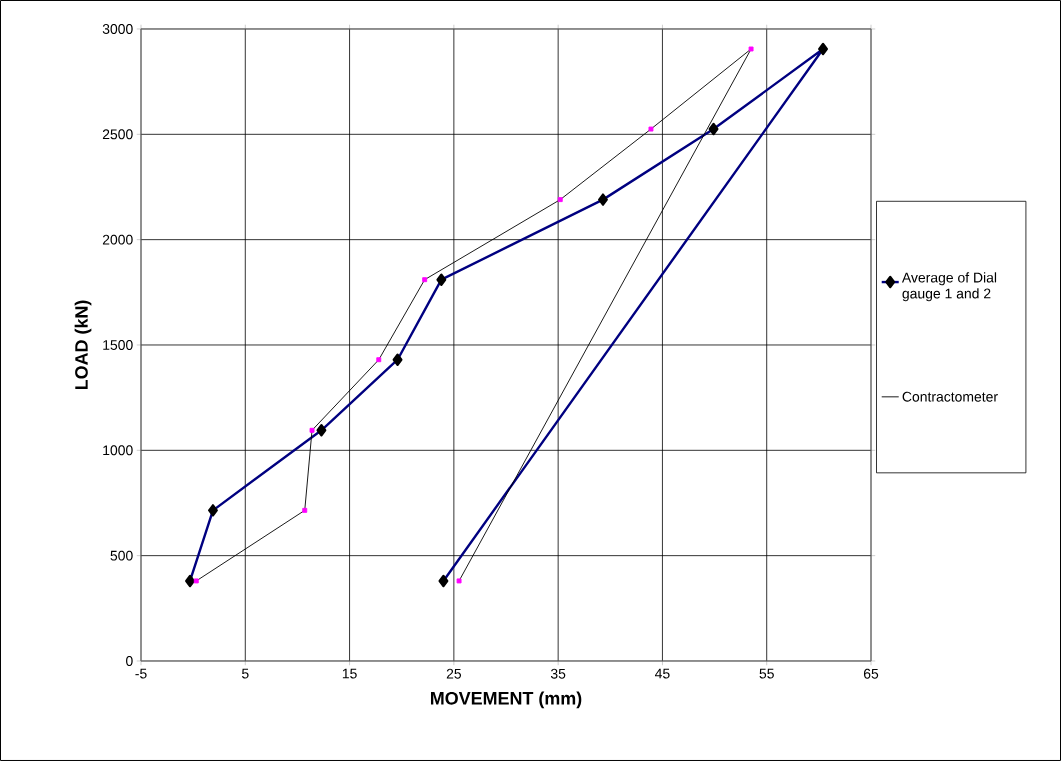 The height and width of the screenshot is (761, 1061). Describe the element at coordinates (871, 673) in the screenshot. I see `x-tick-label: 65` at that location.